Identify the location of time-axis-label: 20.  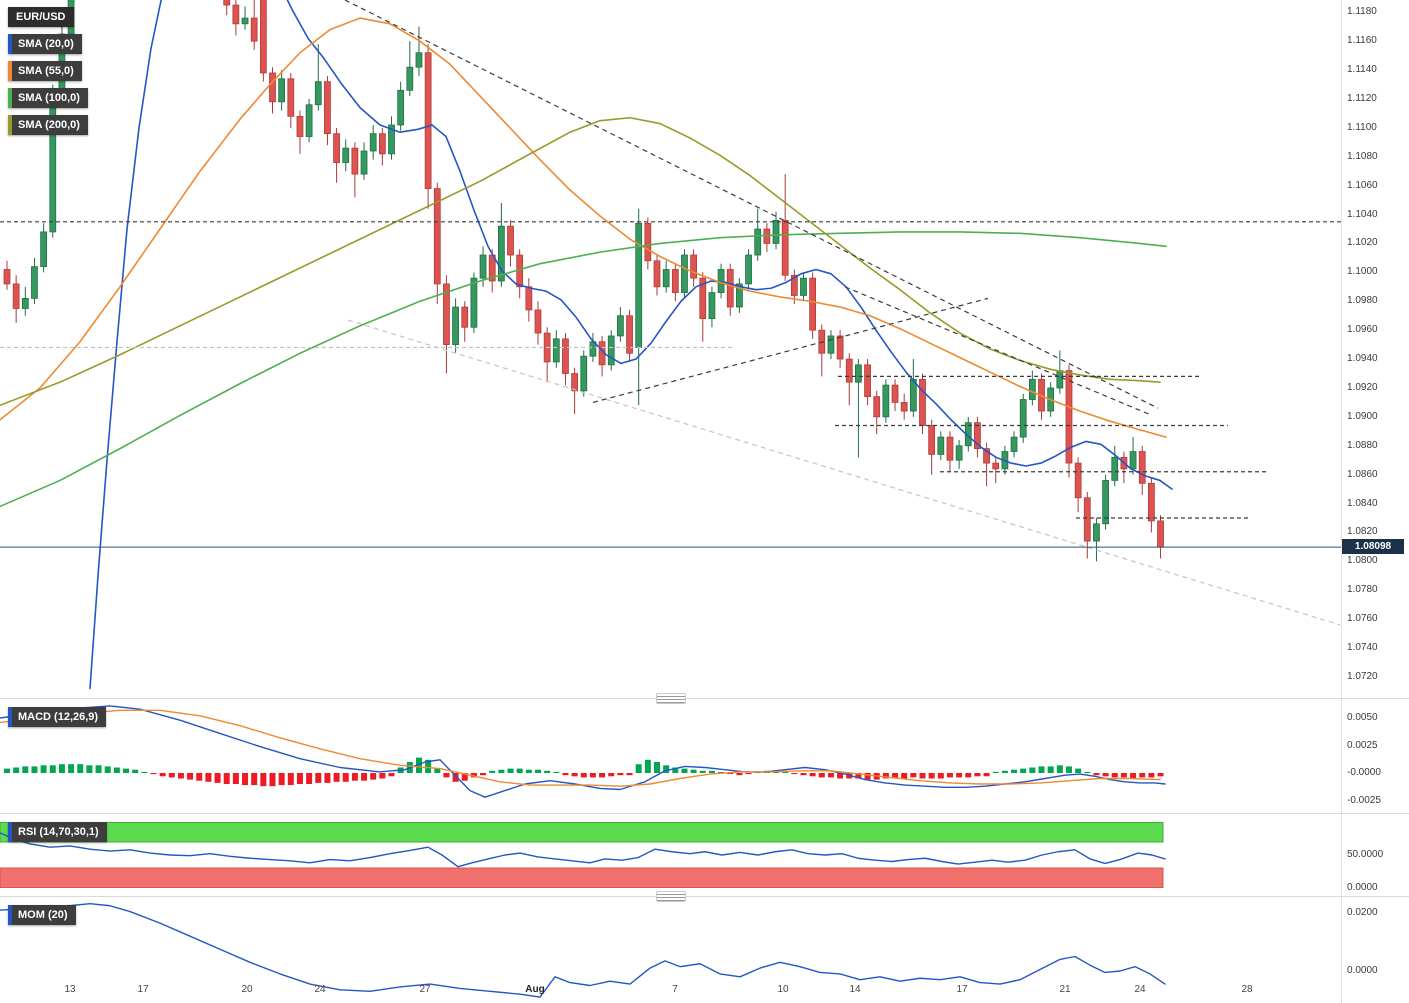
(247, 989).